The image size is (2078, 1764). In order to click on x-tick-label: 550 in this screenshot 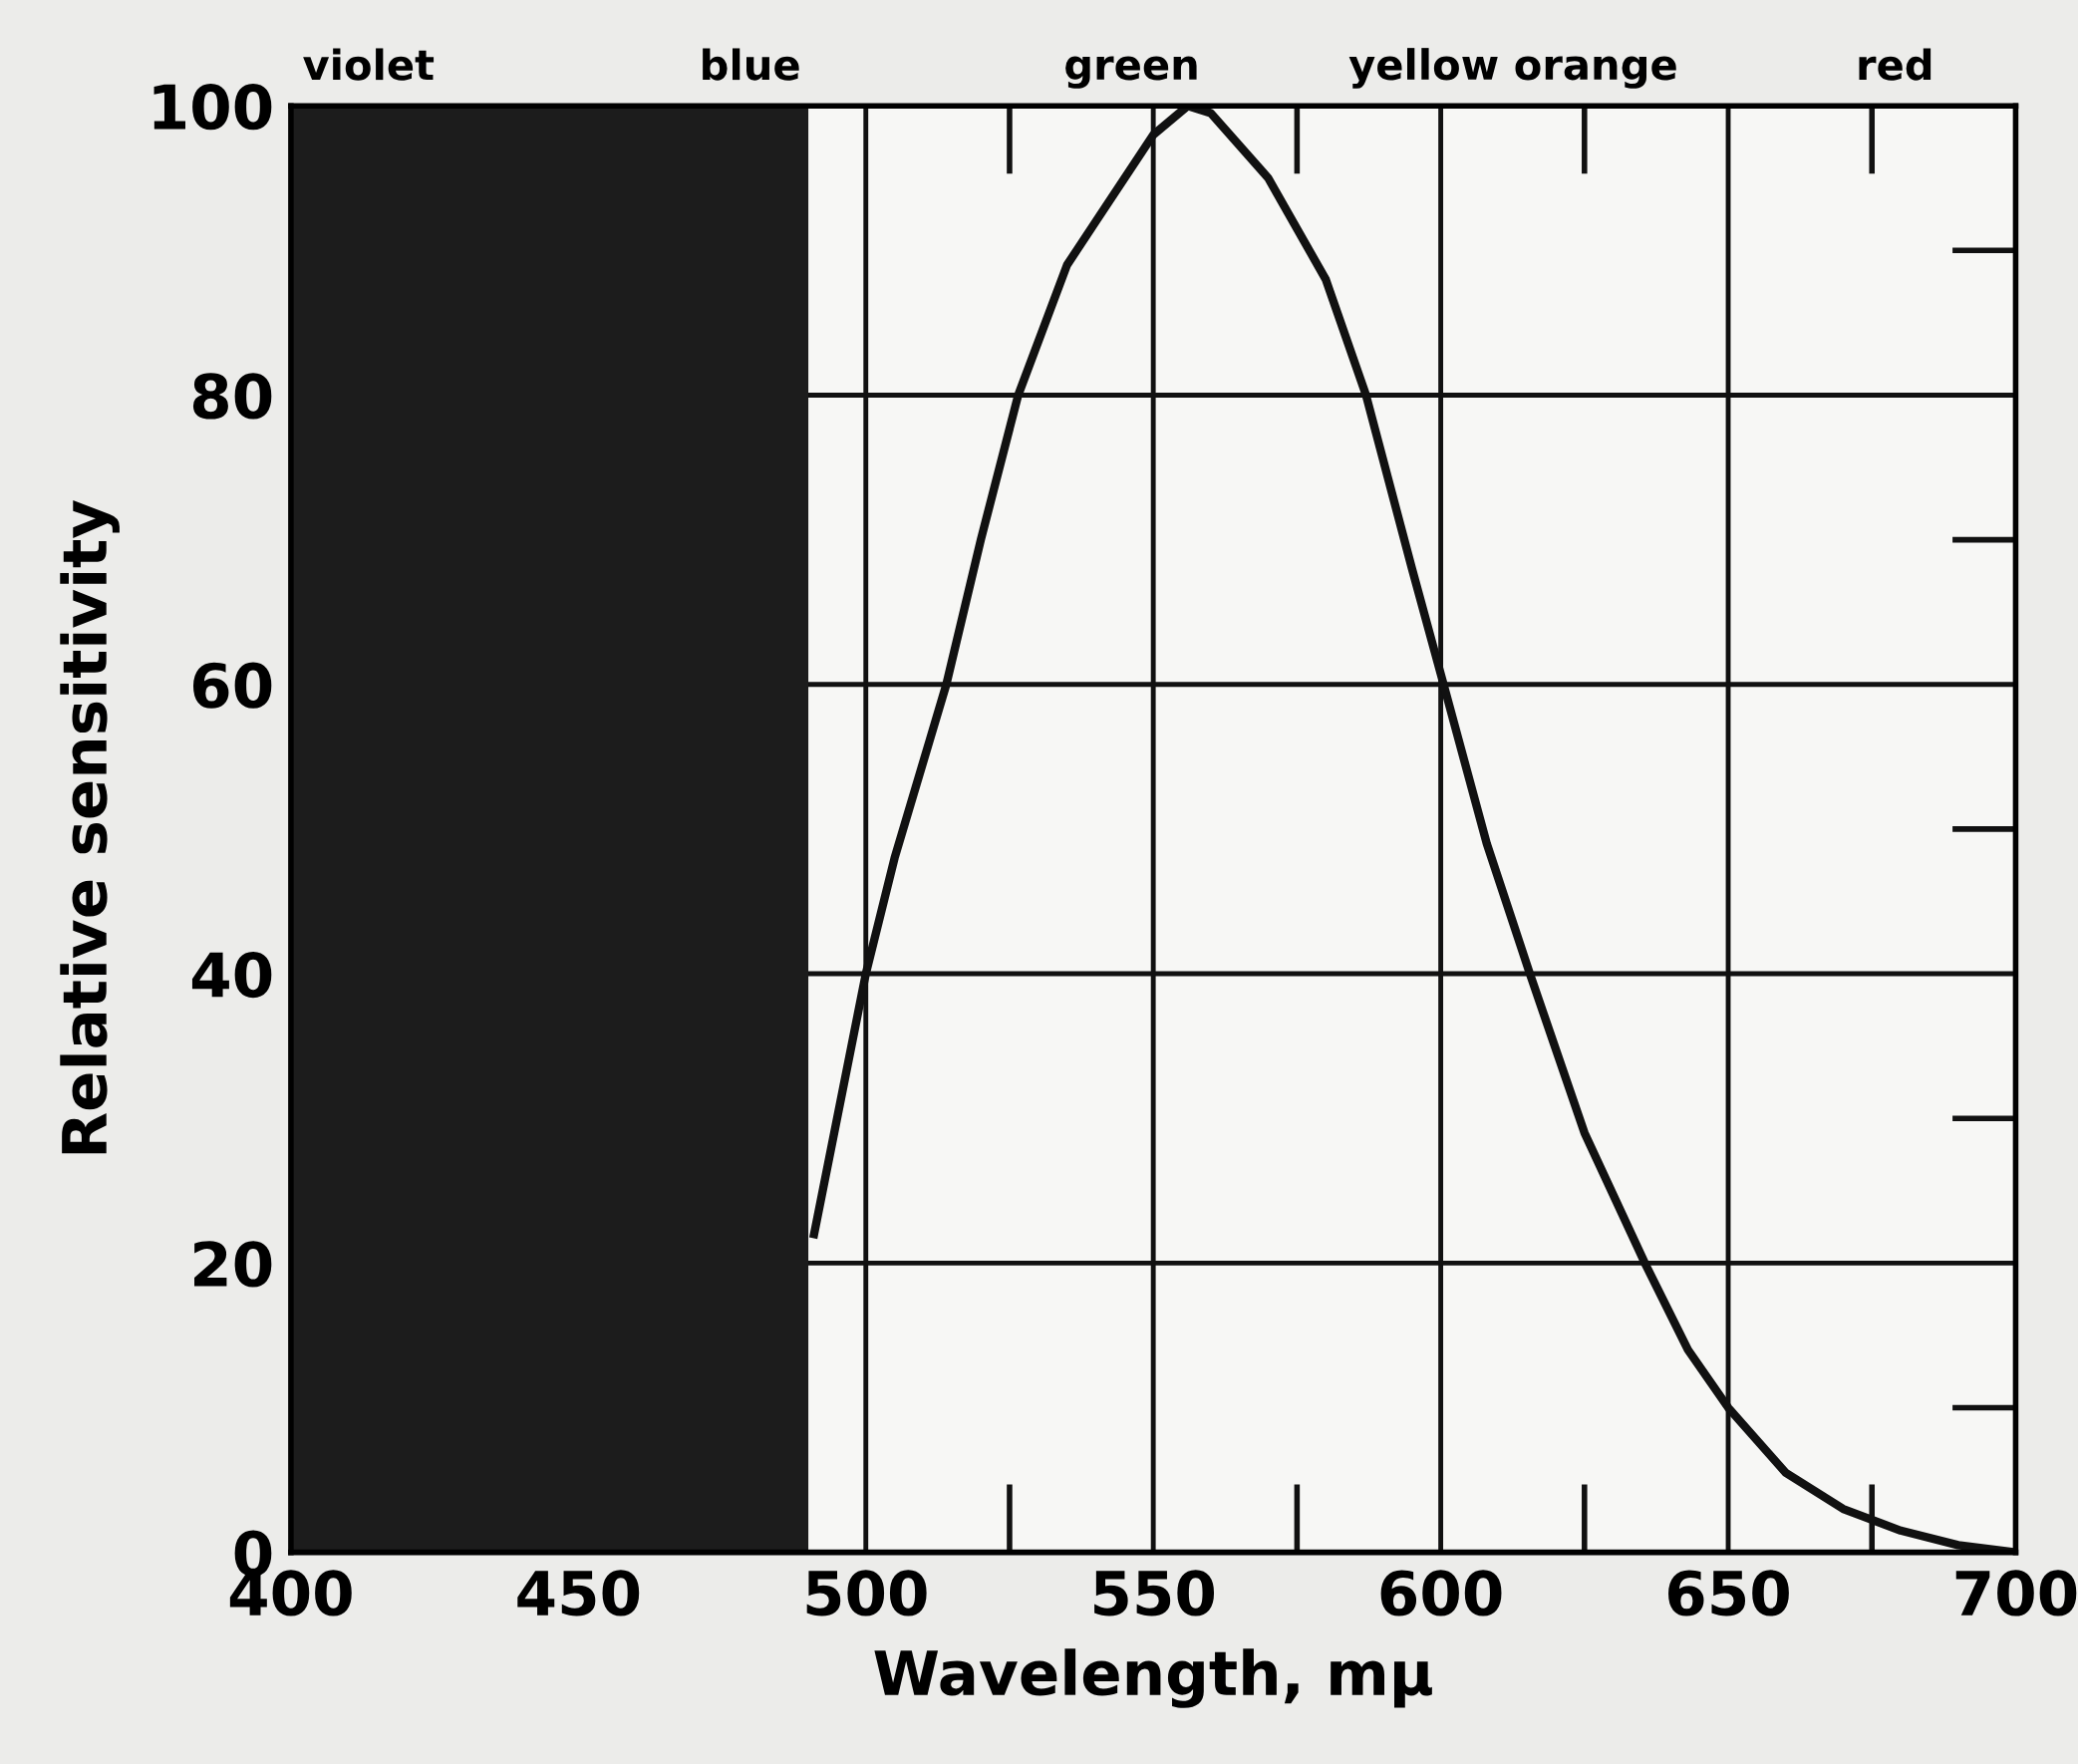, I will do `click(1154, 1593)`.